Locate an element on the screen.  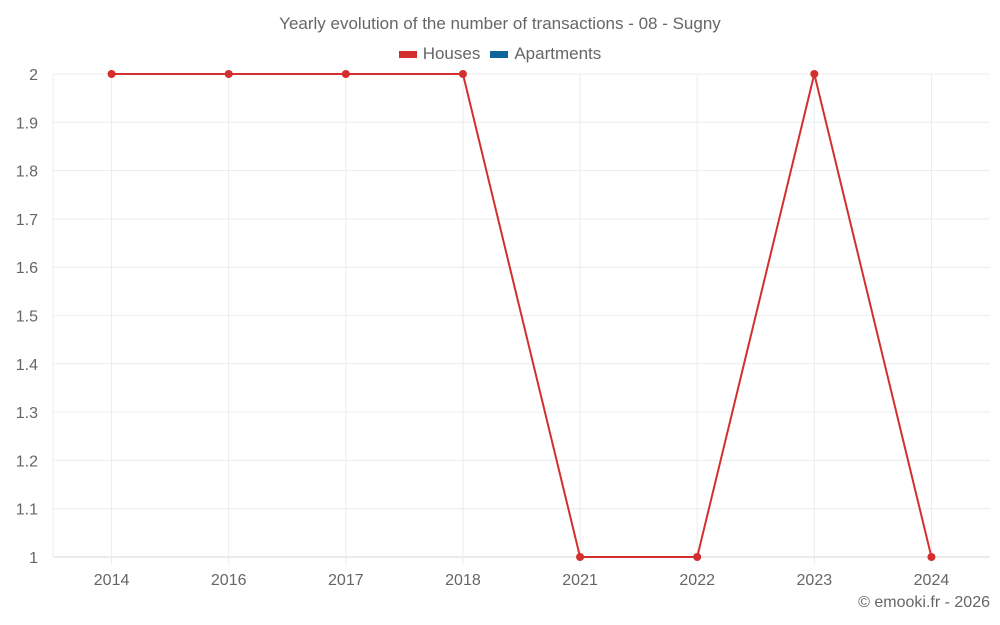
x-axis-ticks: 2014 2016 2017 2018 2021 2022 2023 2024 is located at coordinates (522, 580).